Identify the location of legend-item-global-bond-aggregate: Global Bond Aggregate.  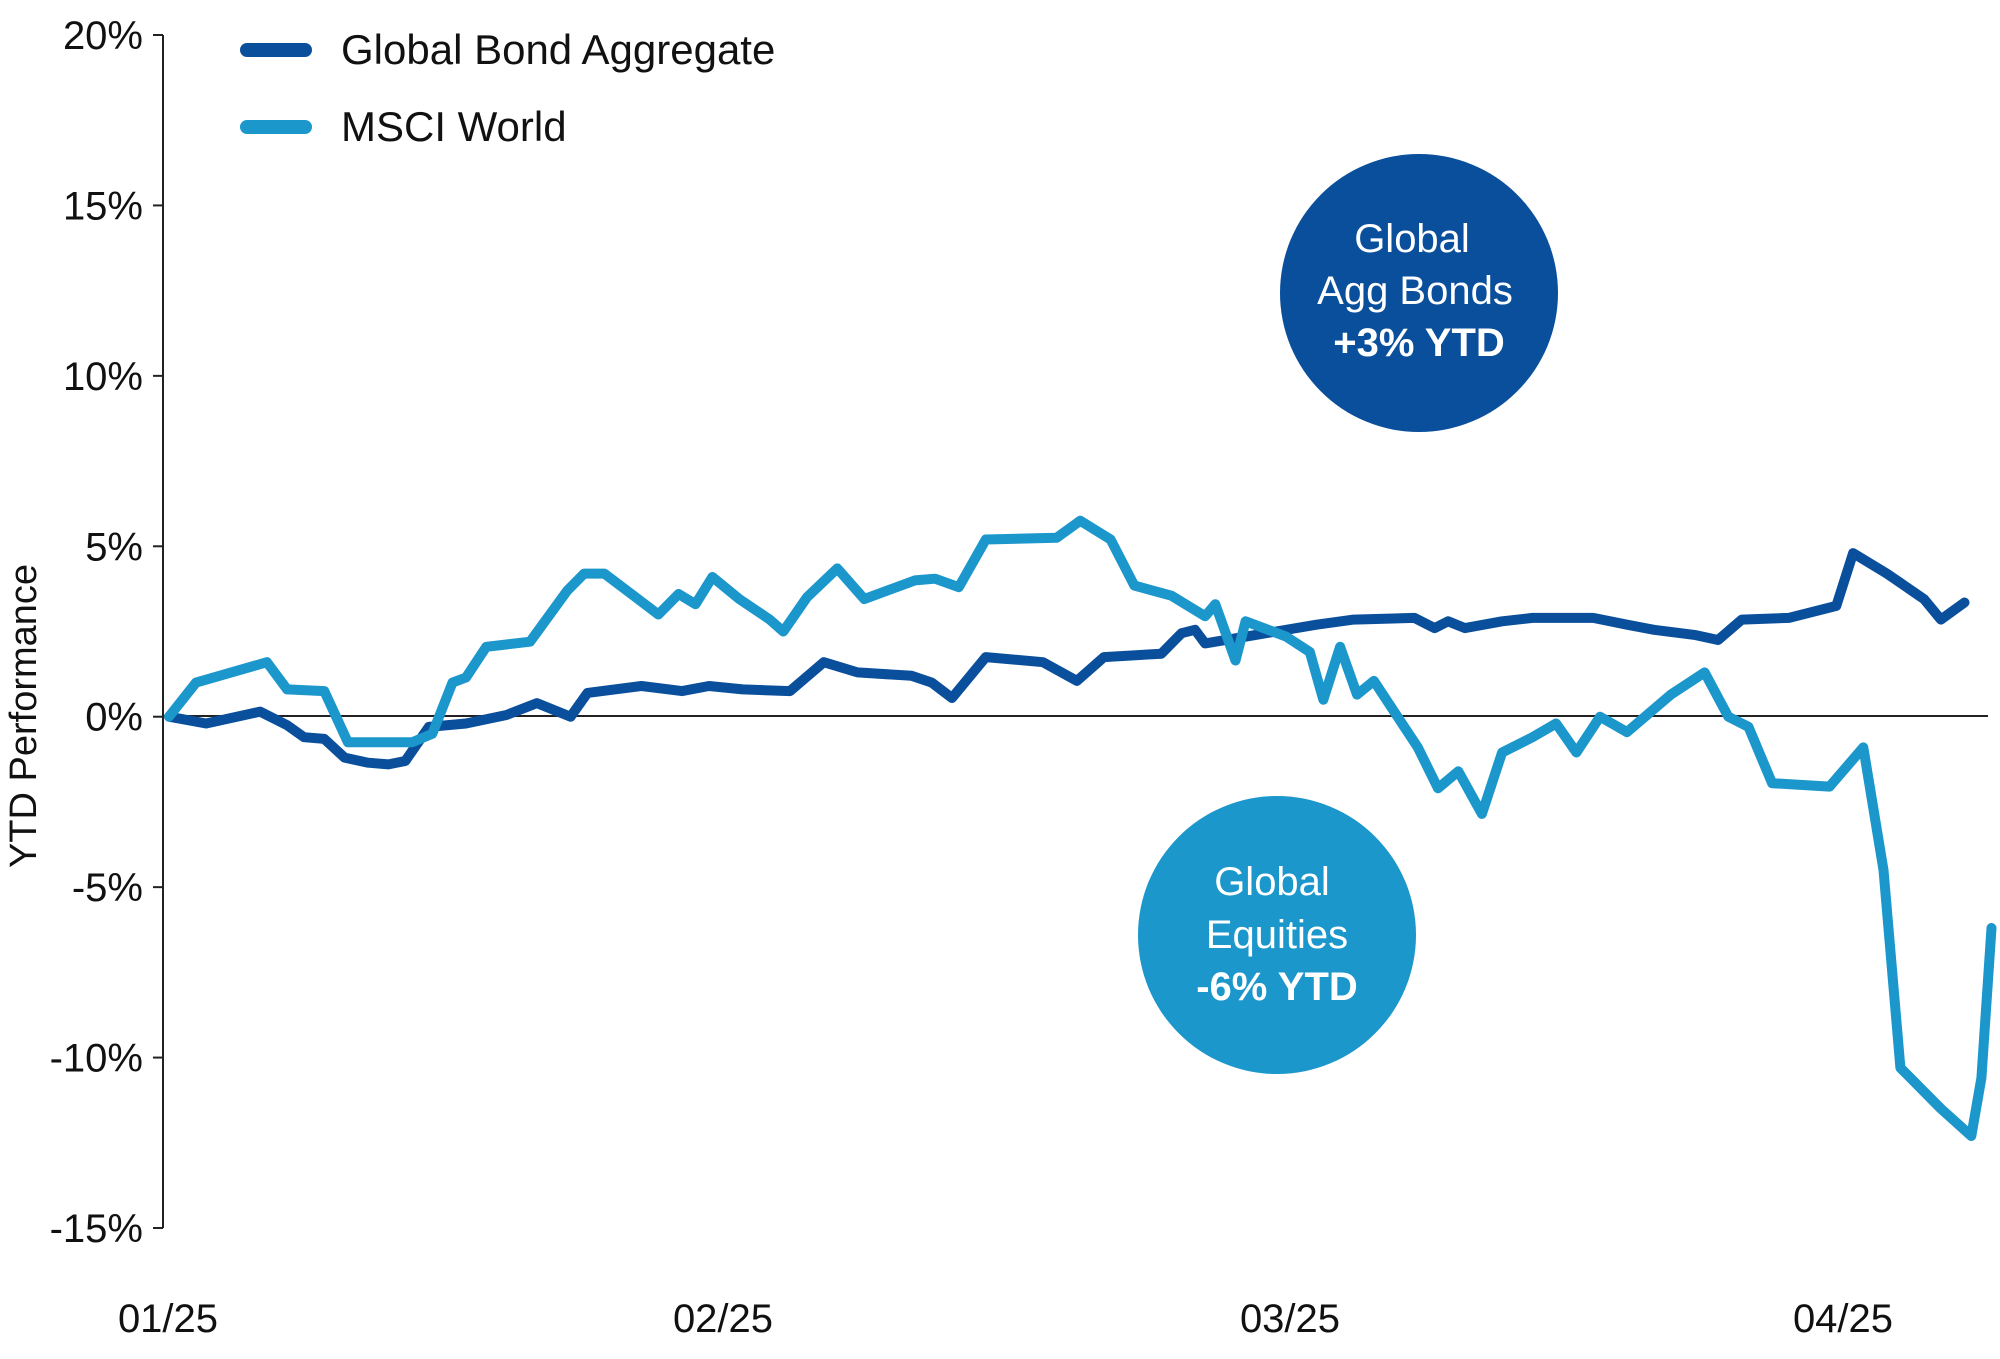
(507, 49).